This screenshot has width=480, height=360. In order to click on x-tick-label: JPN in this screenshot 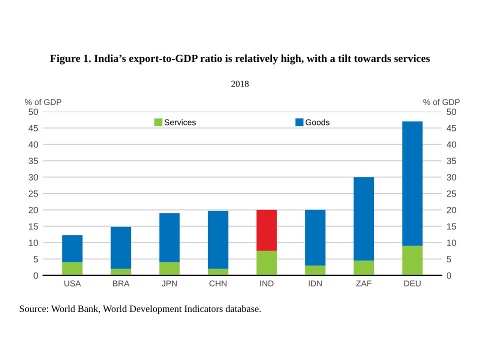, I will do `click(169, 283)`.